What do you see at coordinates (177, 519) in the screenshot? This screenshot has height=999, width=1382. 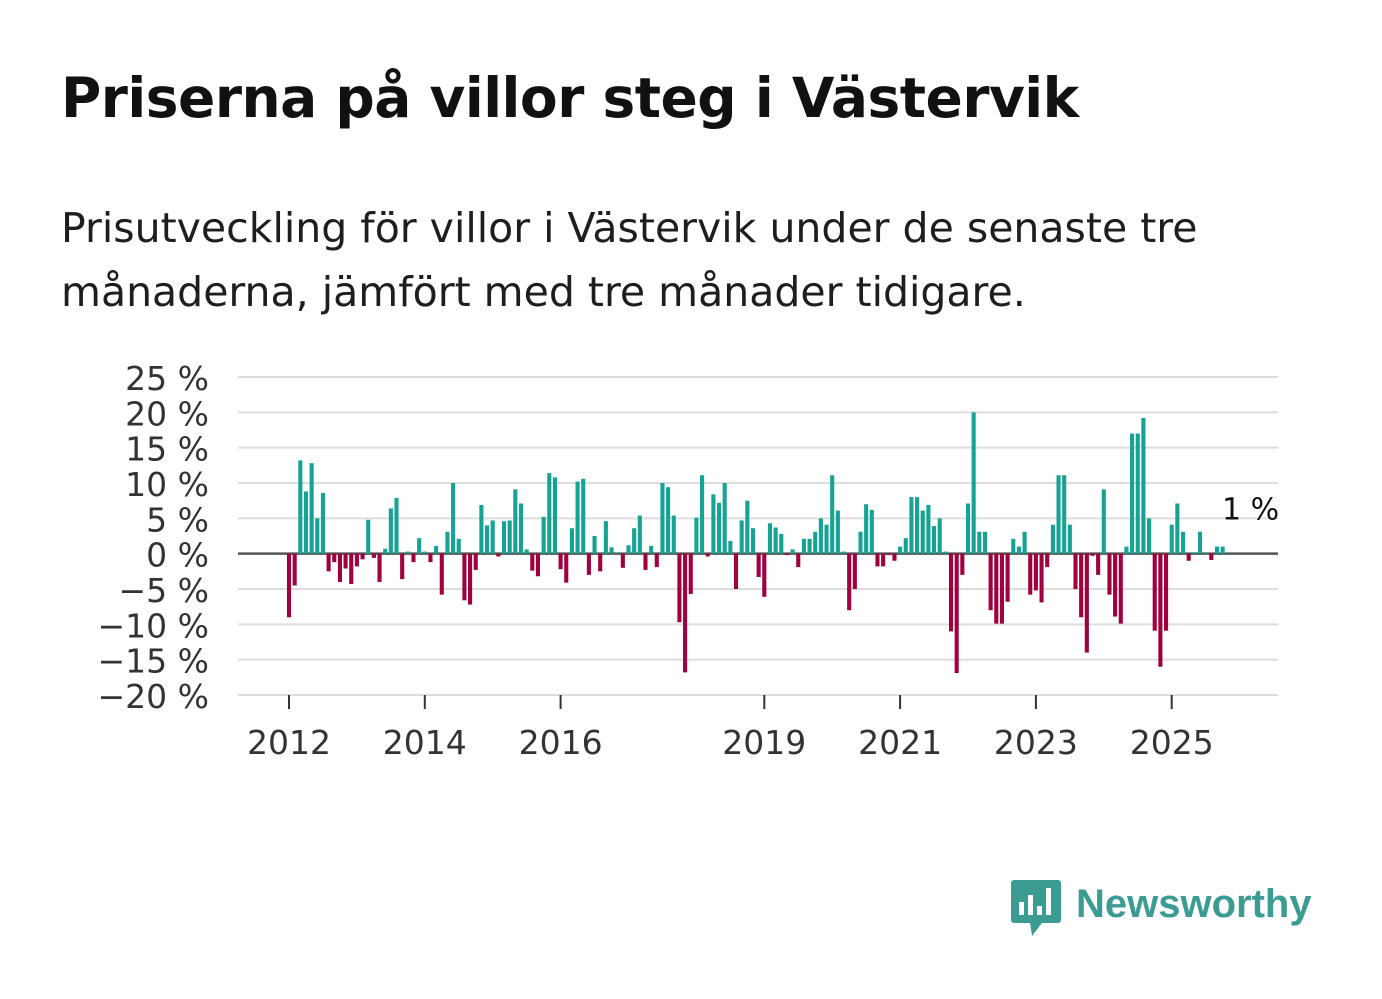 I see `y-tick-label: 5 %` at bounding box center [177, 519].